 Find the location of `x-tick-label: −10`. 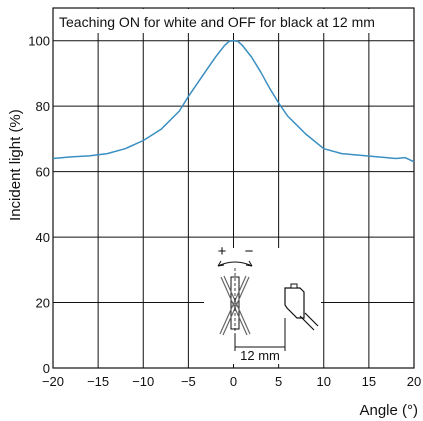

x-tick-label: −10 is located at coordinates (143, 381).